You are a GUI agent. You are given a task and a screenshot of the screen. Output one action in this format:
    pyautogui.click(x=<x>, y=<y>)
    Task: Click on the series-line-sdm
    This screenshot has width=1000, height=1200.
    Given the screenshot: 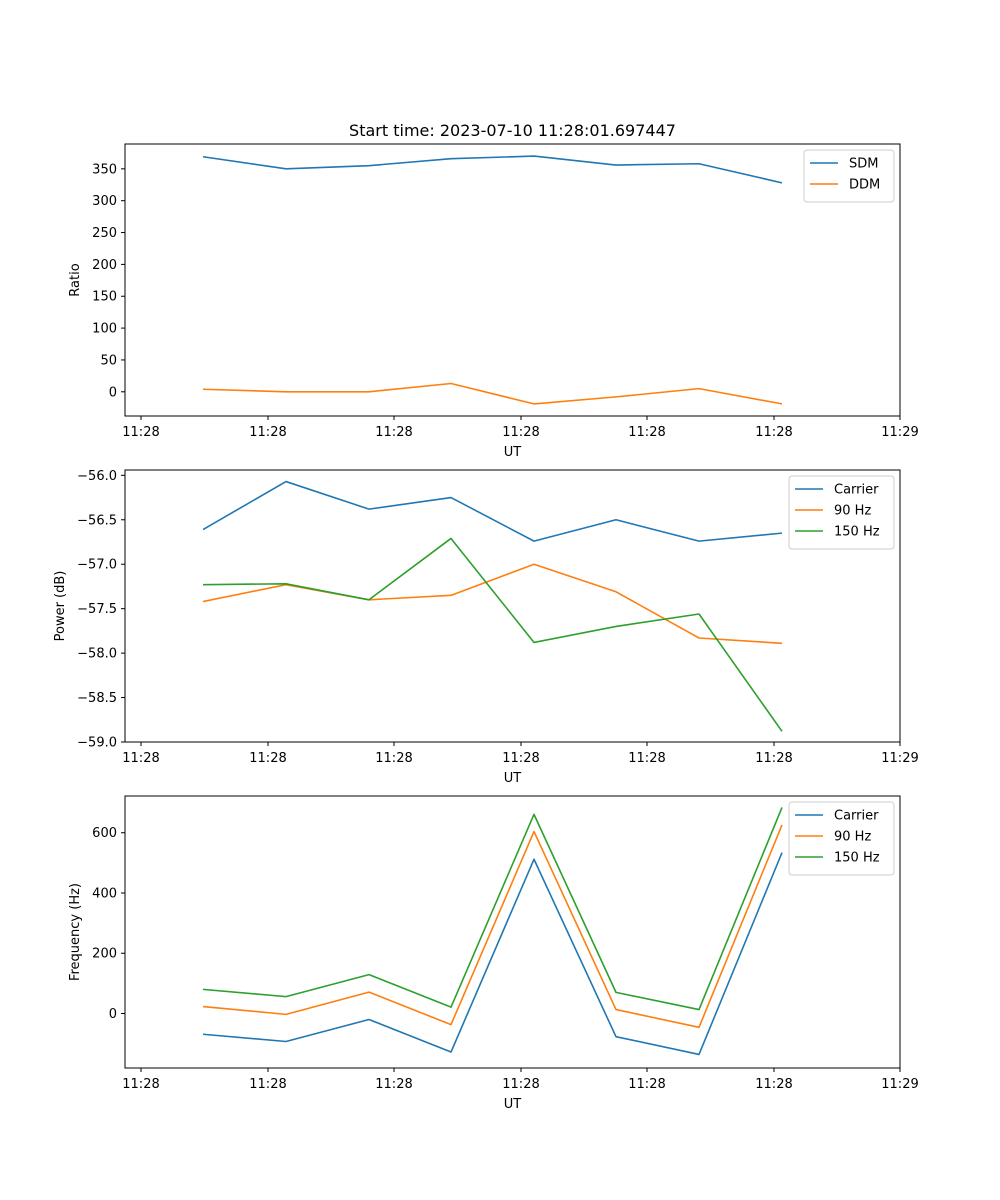 What is the action you would take?
    pyautogui.click(x=492, y=169)
    